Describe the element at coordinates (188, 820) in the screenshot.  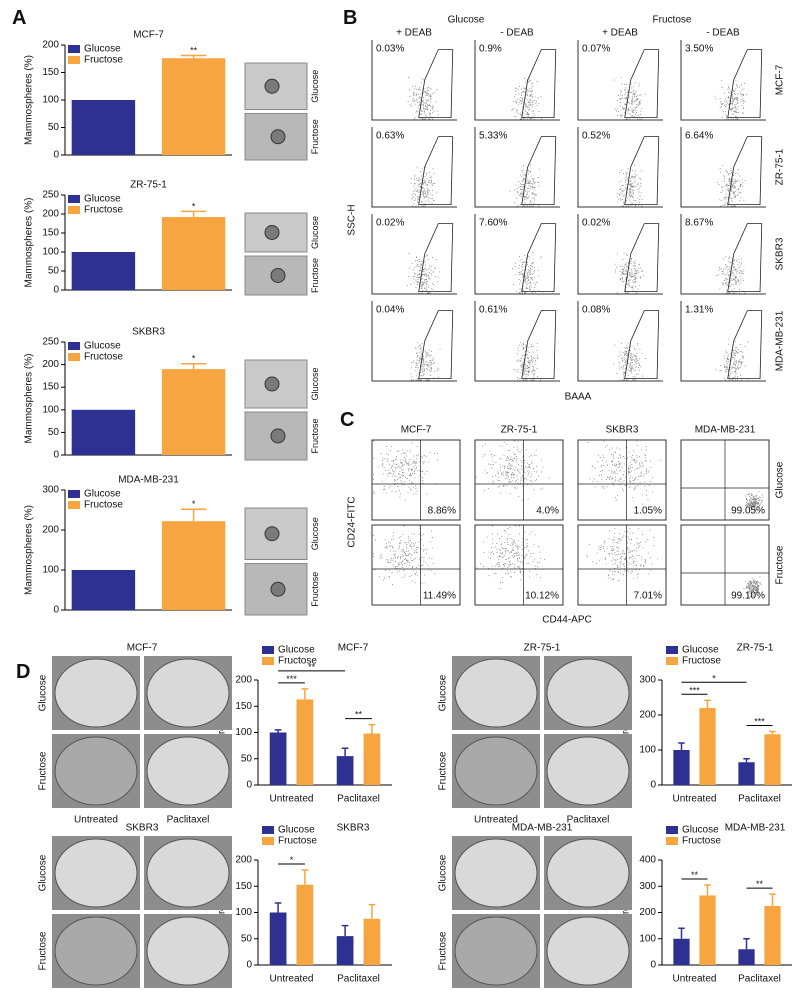
I see `column-label: Paclitaxel` at that location.